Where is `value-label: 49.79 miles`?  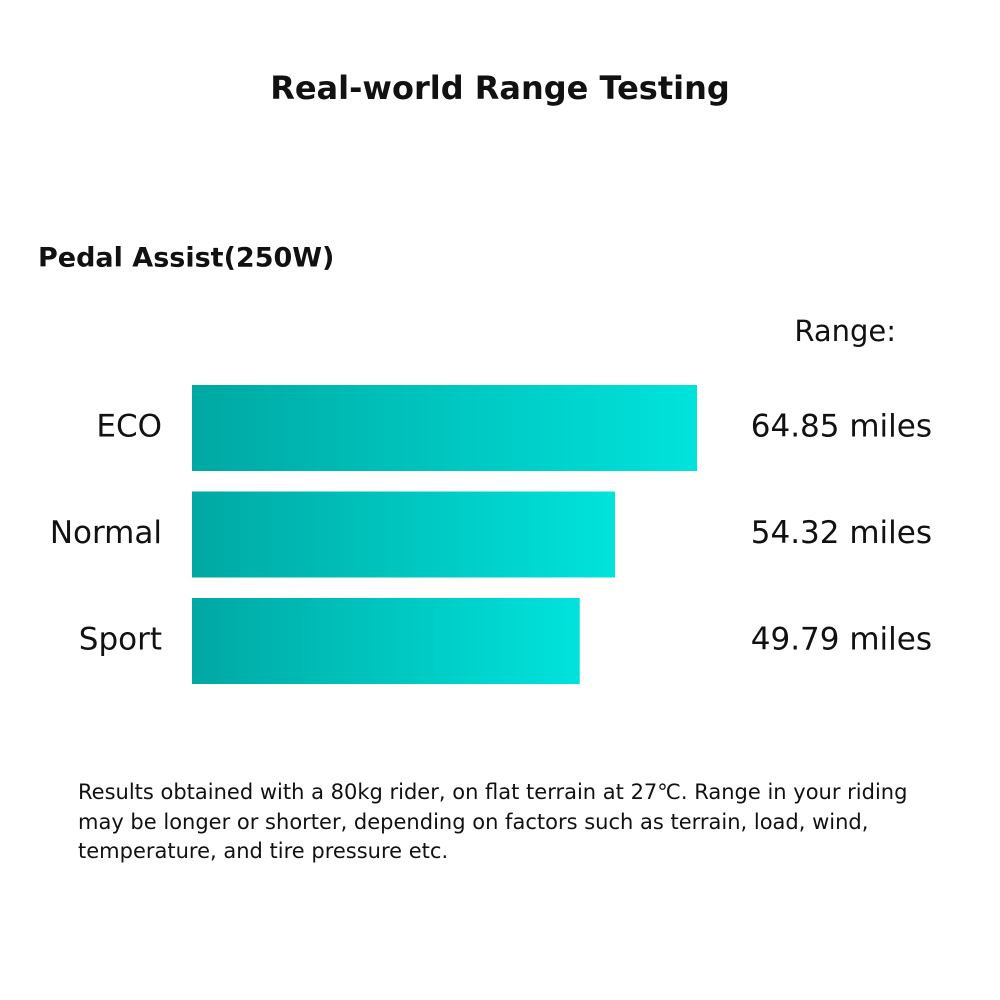
value-label: 49.79 miles is located at coordinates (841, 640).